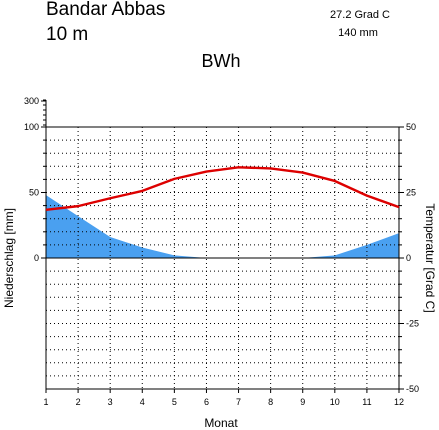  What do you see at coordinates (399, 402) in the screenshot?
I see `x-axis-tick-label: 12` at bounding box center [399, 402].